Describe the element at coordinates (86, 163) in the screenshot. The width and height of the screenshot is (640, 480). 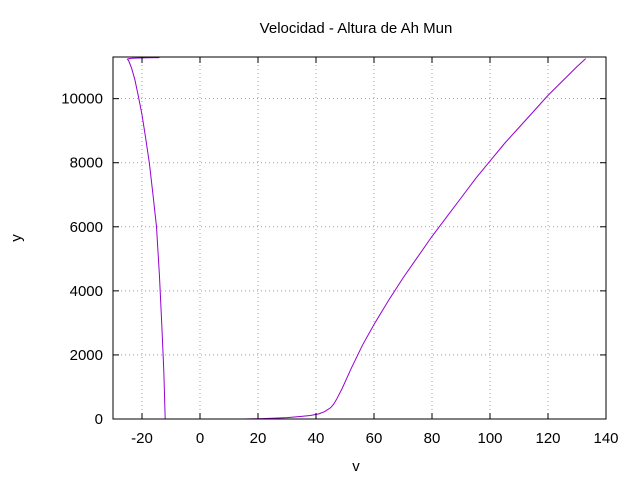
I see `y-tick-label: 8000` at that location.